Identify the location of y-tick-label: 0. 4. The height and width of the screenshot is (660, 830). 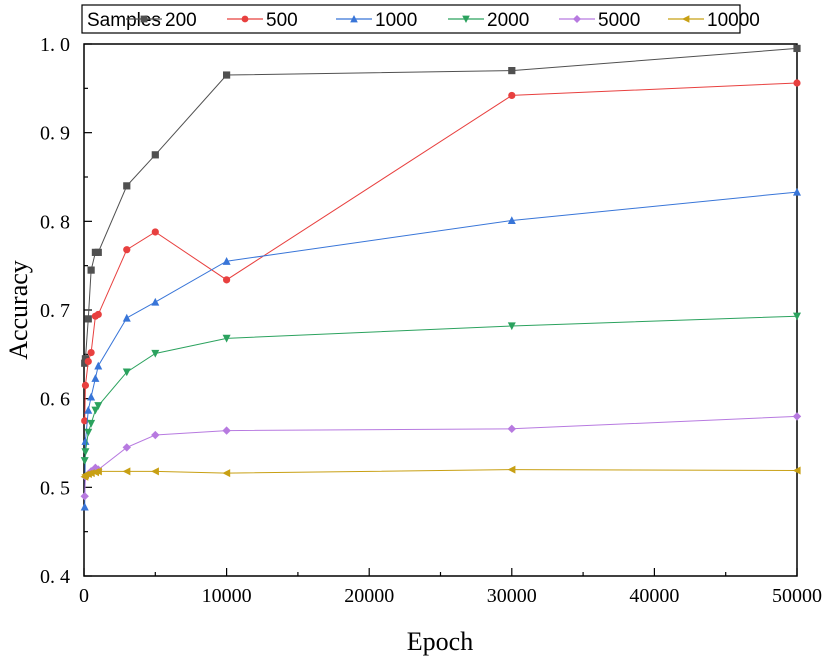
(55, 577).